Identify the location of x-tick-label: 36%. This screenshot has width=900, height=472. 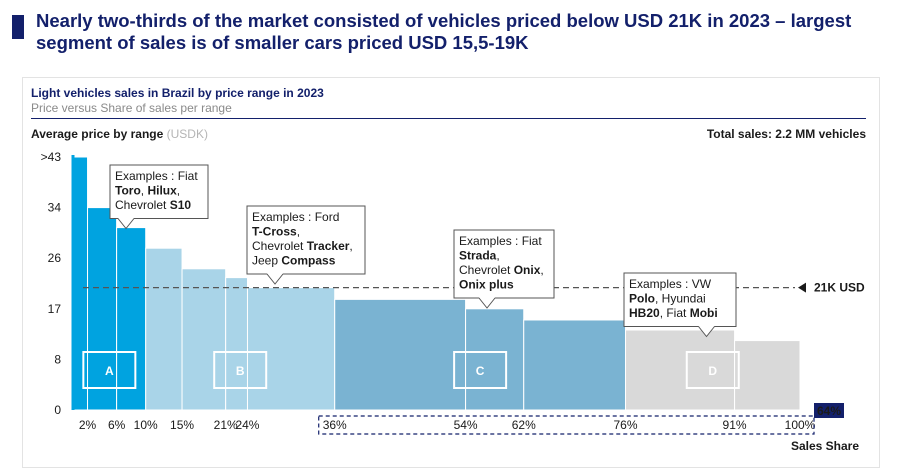
(335, 425).